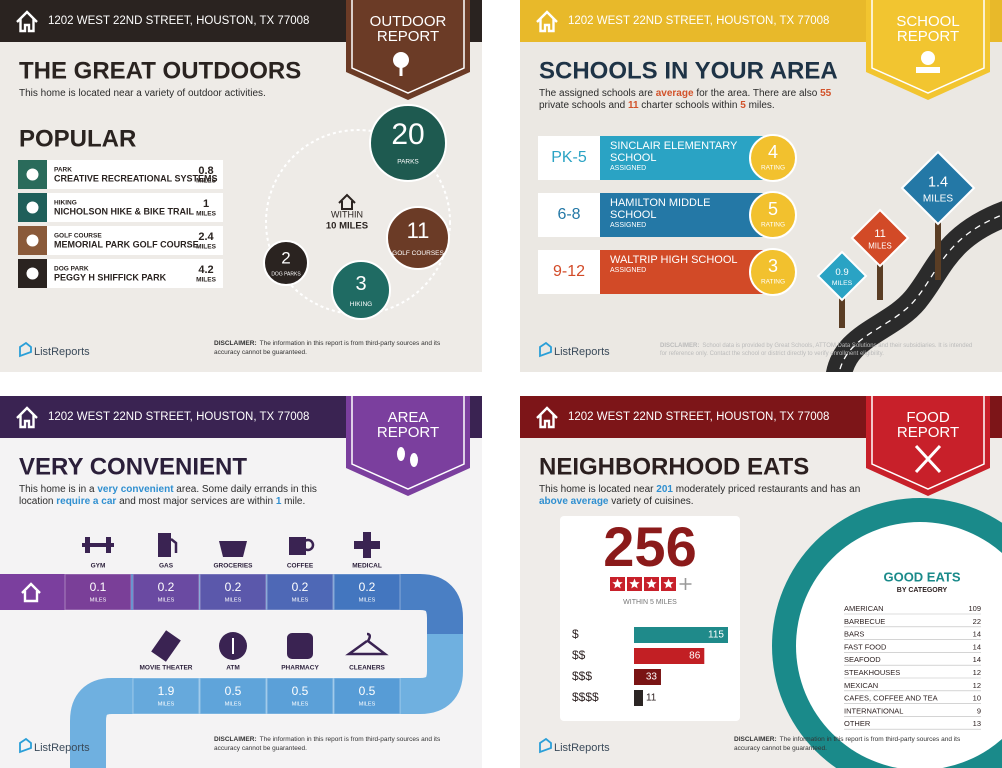 This screenshot has width=1002, height=768. What do you see at coordinates (598, 489) in the screenshot?
I see `text-span: This home is located near` at bounding box center [598, 489].